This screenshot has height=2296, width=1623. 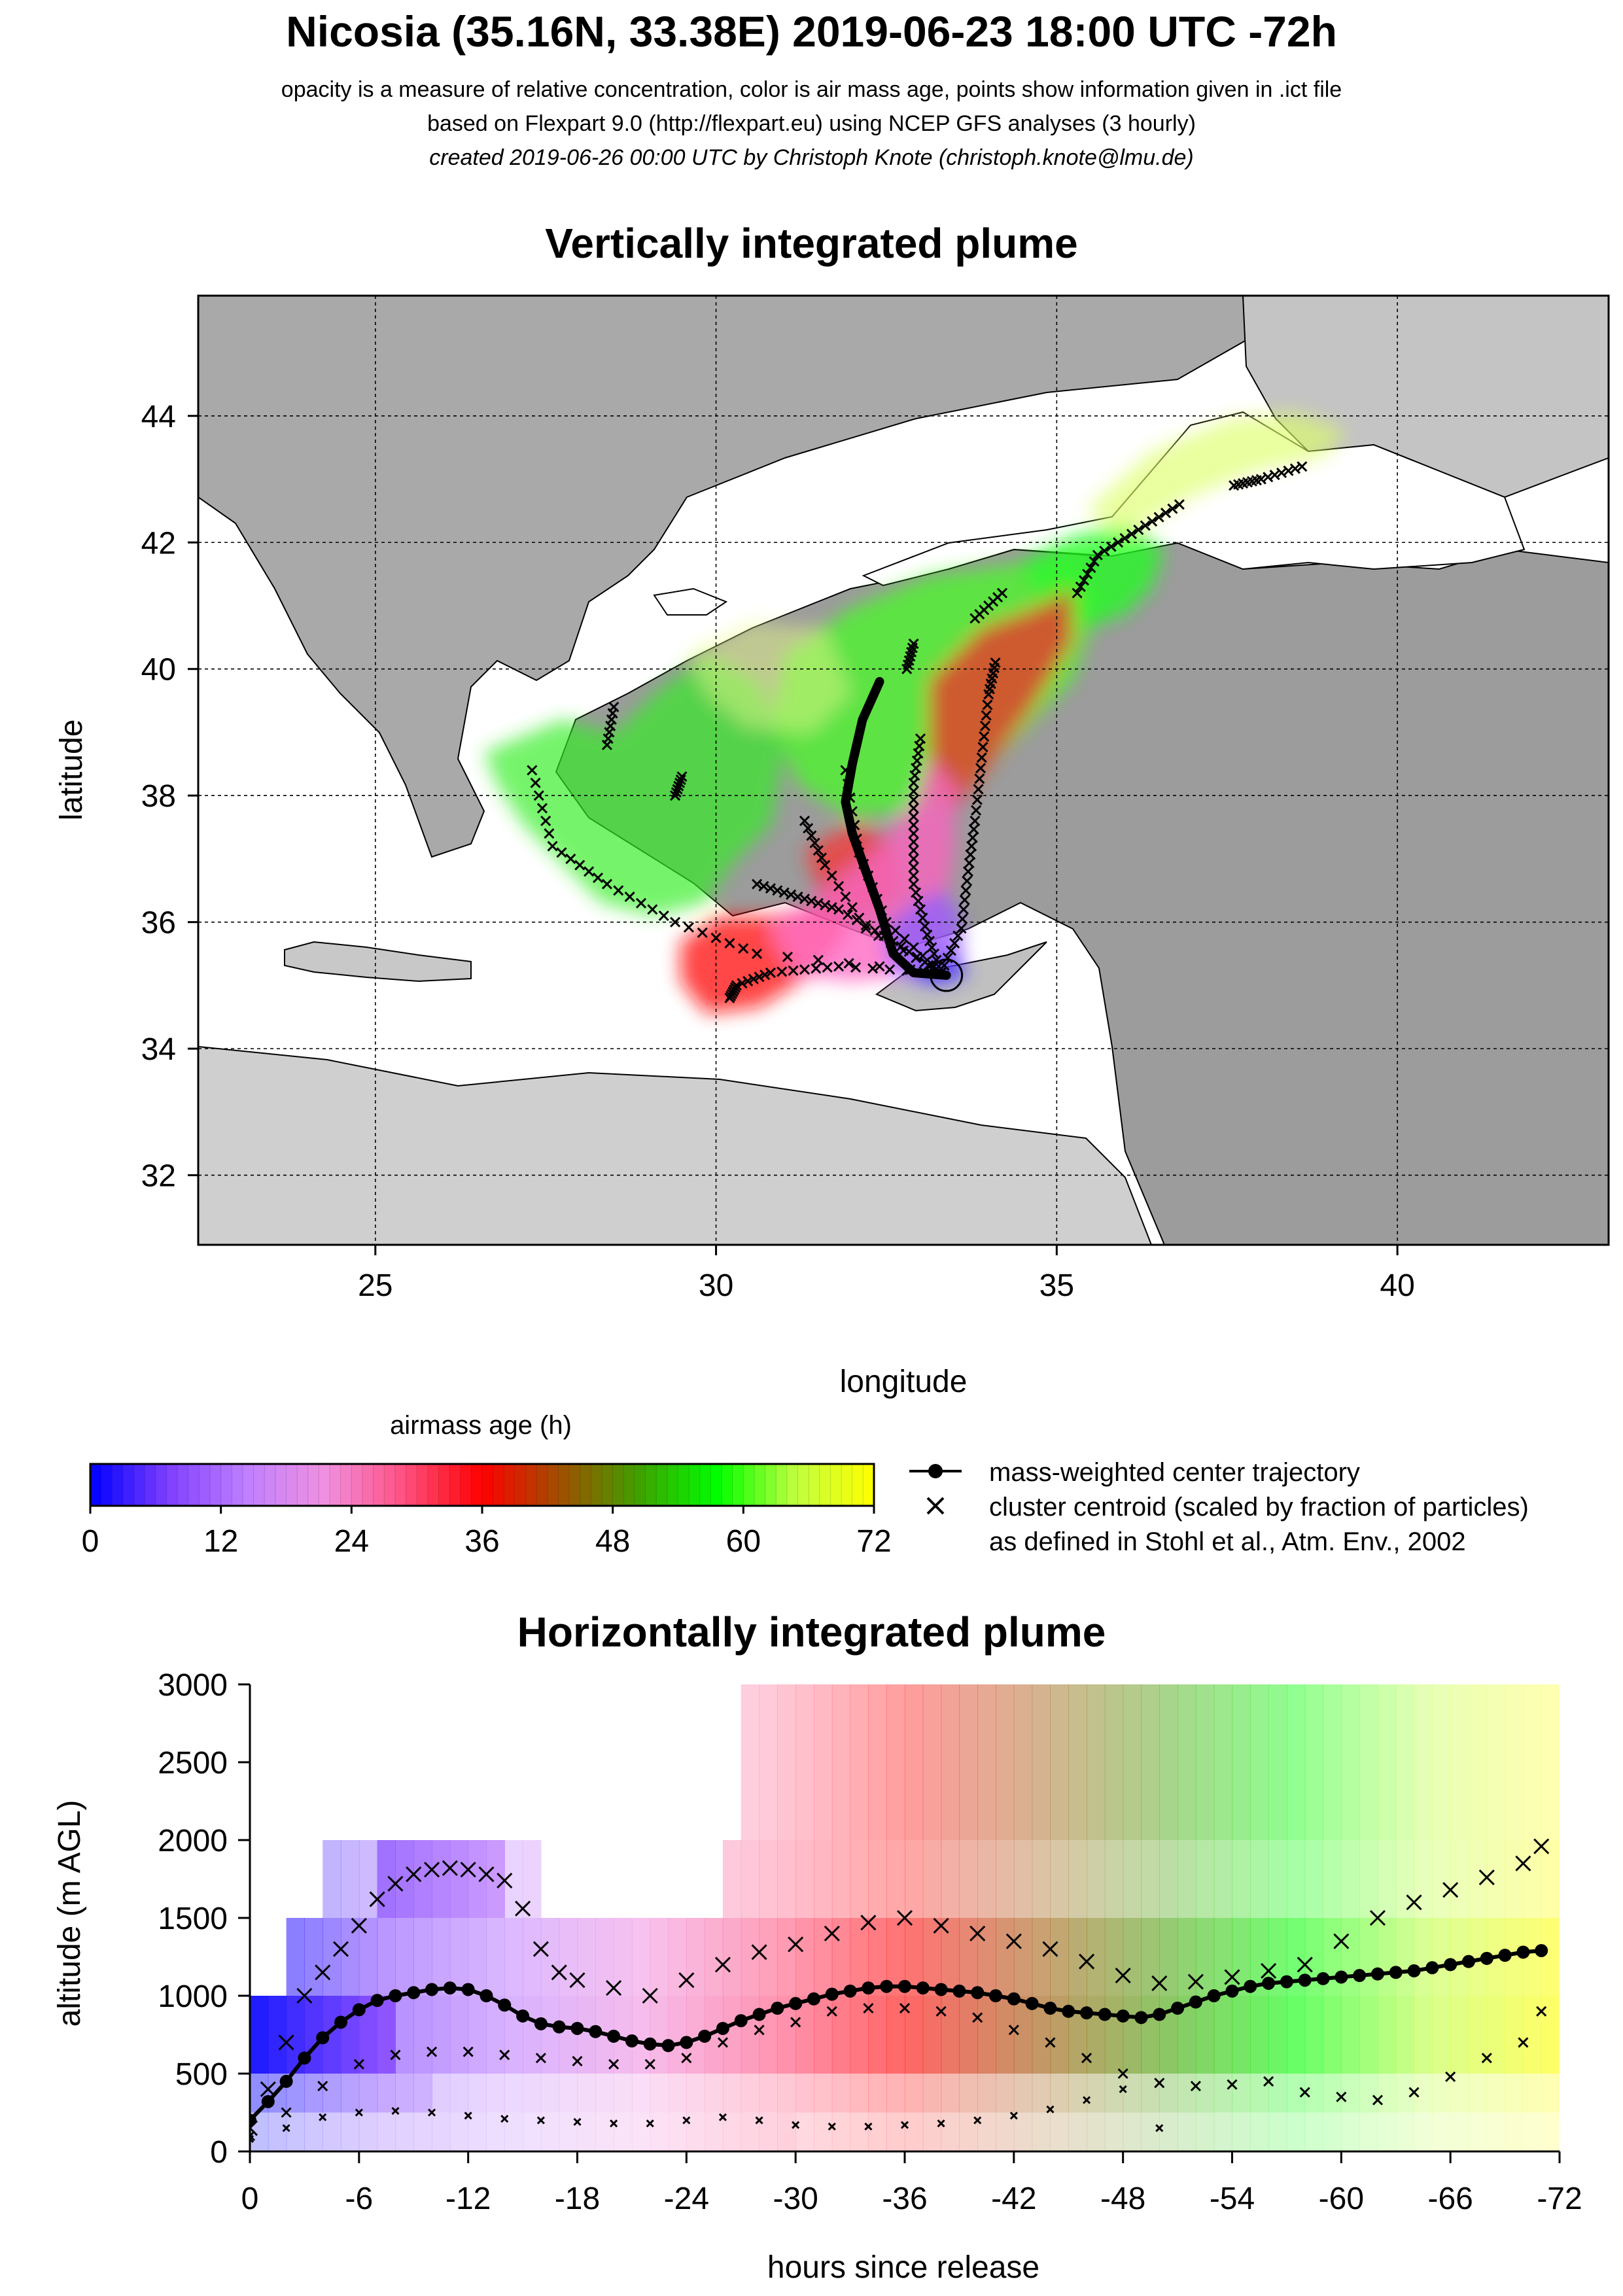 What do you see at coordinates (896, 828) in the screenshot?
I see `center-trajectory-line` at bounding box center [896, 828].